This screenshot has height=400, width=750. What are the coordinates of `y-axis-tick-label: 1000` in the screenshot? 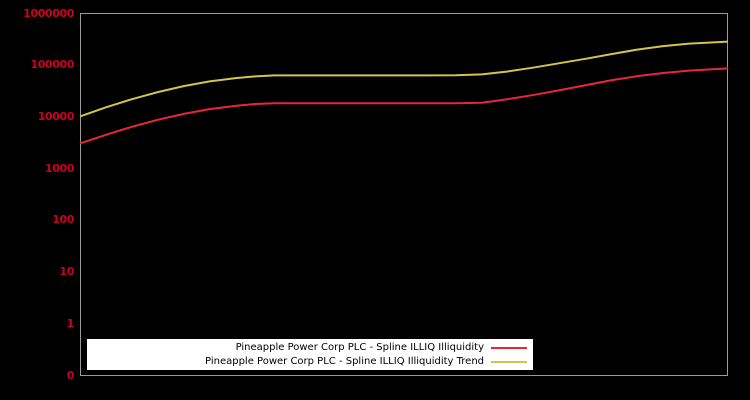 It's located at (59, 168).